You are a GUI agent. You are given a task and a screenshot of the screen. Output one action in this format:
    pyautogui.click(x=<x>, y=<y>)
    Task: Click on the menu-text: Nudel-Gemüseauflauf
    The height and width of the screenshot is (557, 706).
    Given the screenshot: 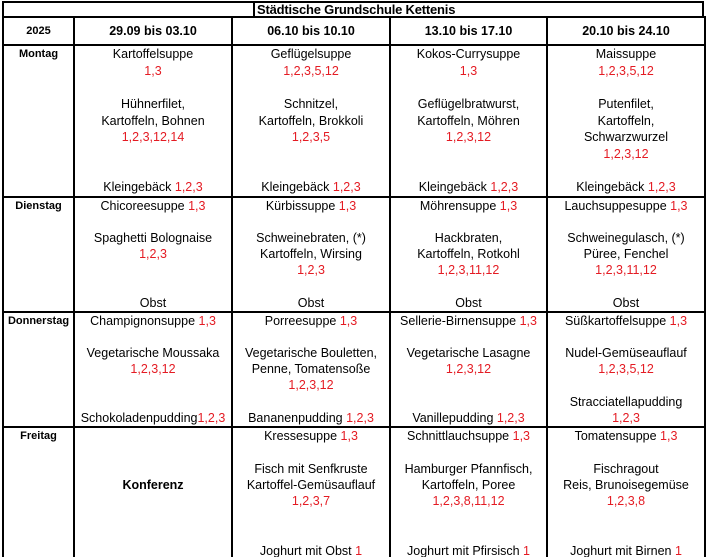 What is the action you would take?
    pyautogui.click(x=626, y=353)
    